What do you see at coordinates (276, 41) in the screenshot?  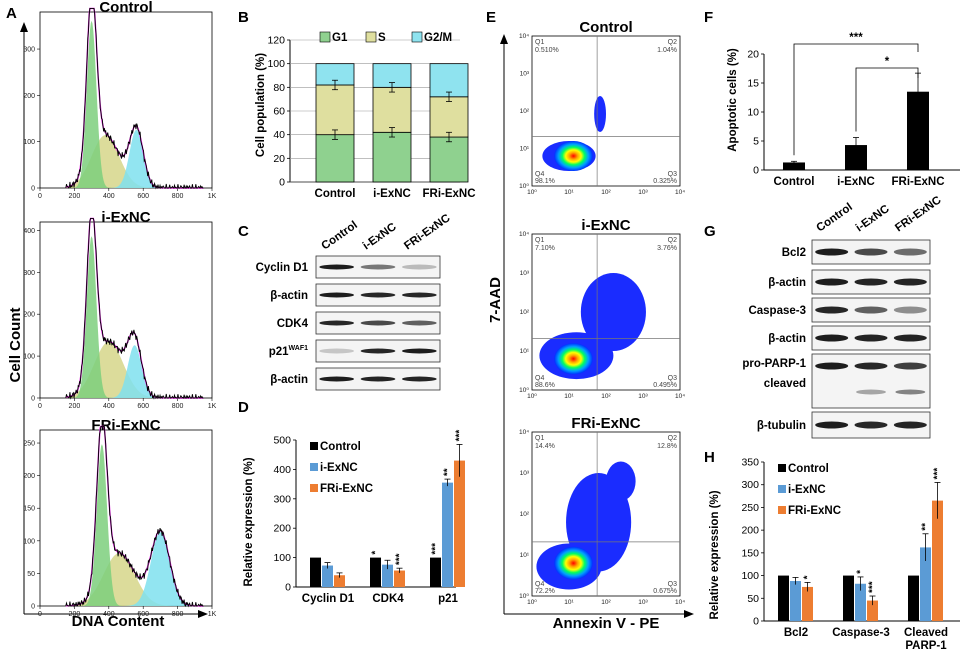 I see `y-tick-label: 120` at bounding box center [276, 41].